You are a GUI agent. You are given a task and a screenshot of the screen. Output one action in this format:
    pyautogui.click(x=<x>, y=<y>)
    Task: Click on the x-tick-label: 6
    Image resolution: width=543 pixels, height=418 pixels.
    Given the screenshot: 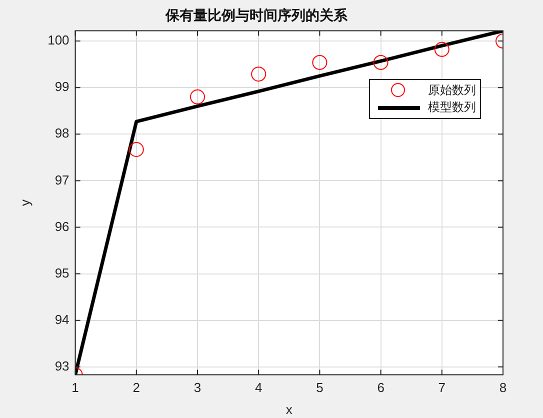 What is the action you would take?
    pyautogui.click(x=380, y=388)
    